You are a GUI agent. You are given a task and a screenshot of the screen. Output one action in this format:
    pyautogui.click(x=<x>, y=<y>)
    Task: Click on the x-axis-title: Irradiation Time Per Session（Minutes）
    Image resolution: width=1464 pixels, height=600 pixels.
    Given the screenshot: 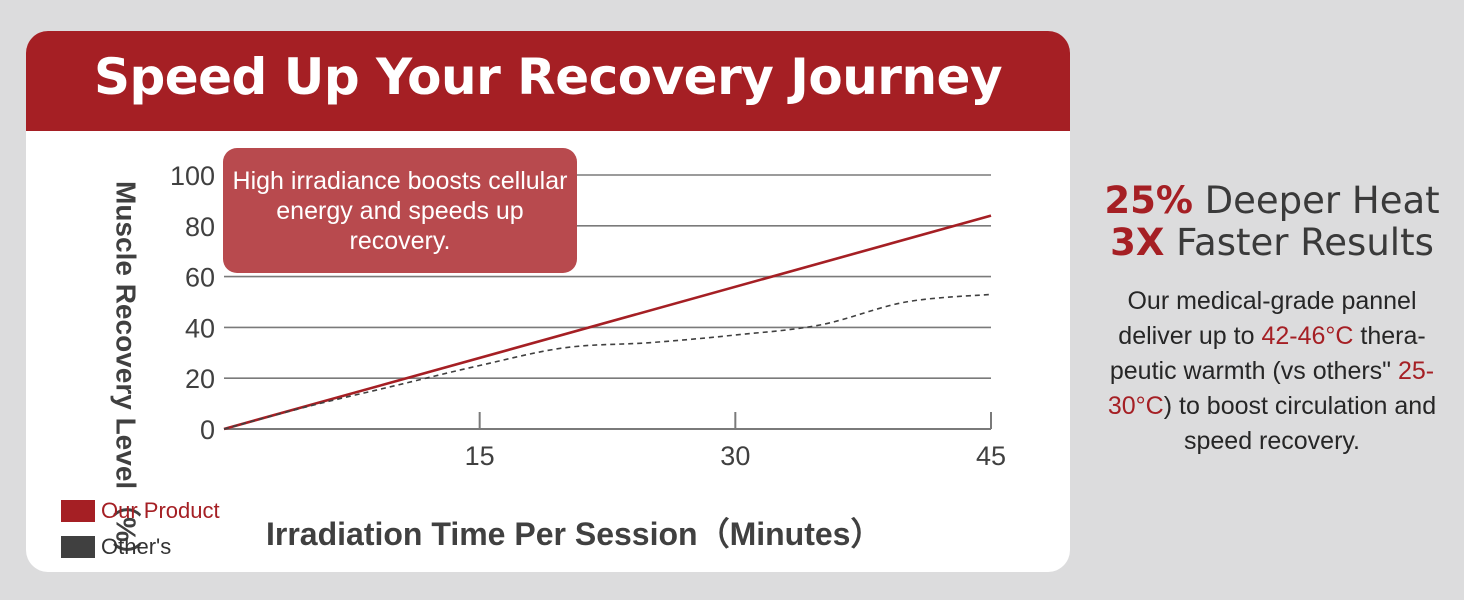 What is the action you would take?
    pyautogui.click(x=574, y=534)
    